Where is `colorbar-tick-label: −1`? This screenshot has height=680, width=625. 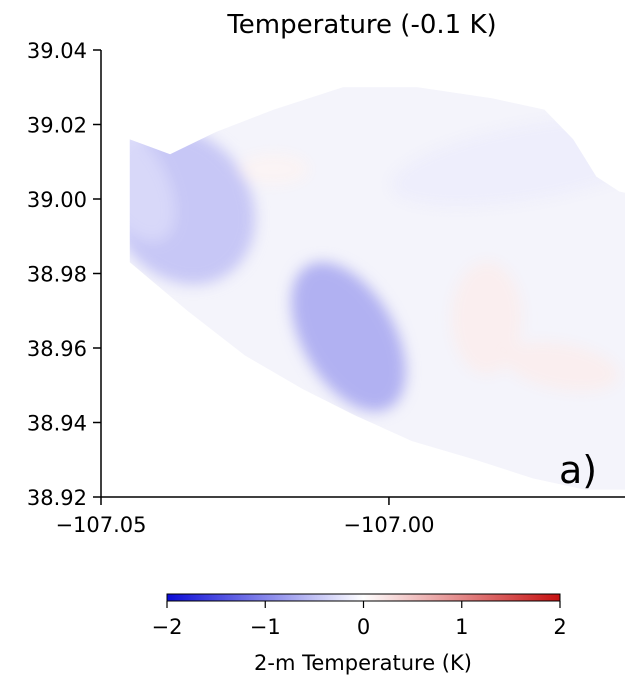 colorbar-tick-label: −1 is located at coordinates (265, 627).